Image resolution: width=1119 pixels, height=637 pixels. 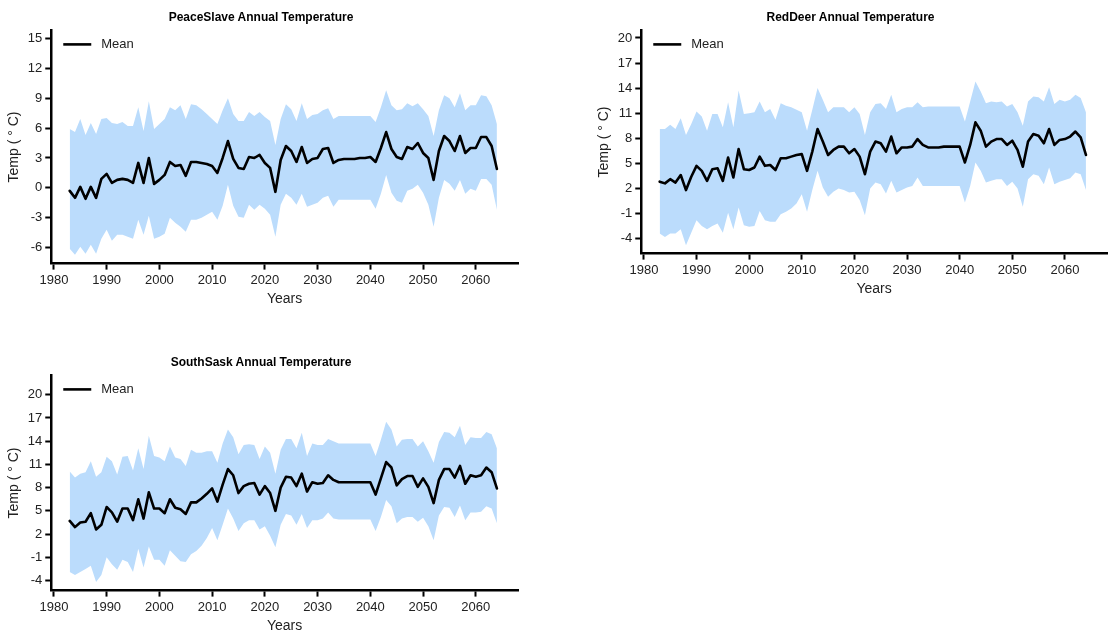 What do you see at coordinates (35, 37) in the screenshot?
I see `y-tick-label: 15` at bounding box center [35, 37].